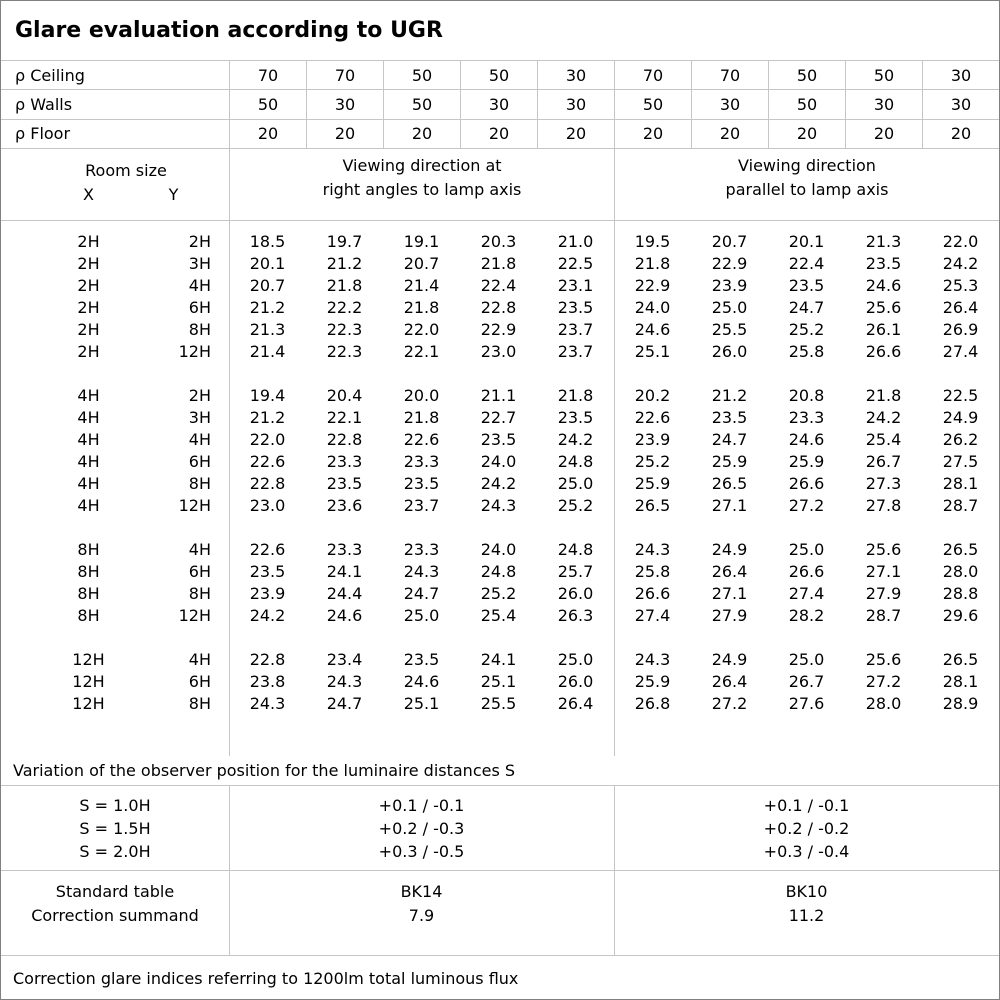  I want to click on s-variation-row: S = 2.0H +0.3 / -0.5 +0.3 / -0.4, so click(500, 851).